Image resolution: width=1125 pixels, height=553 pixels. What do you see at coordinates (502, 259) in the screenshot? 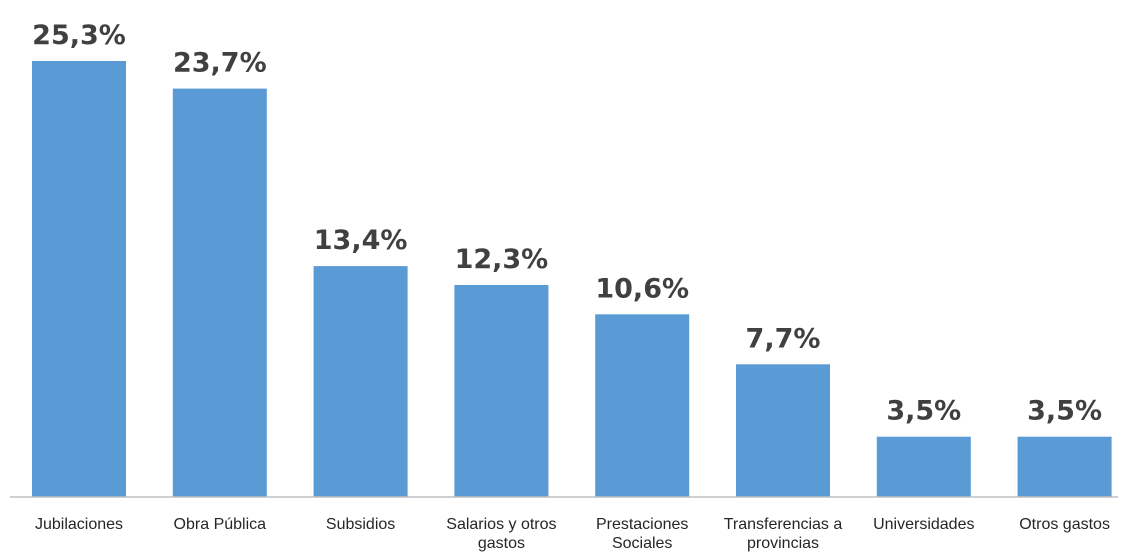
I see `value-label-3: 12,3%` at bounding box center [502, 259].